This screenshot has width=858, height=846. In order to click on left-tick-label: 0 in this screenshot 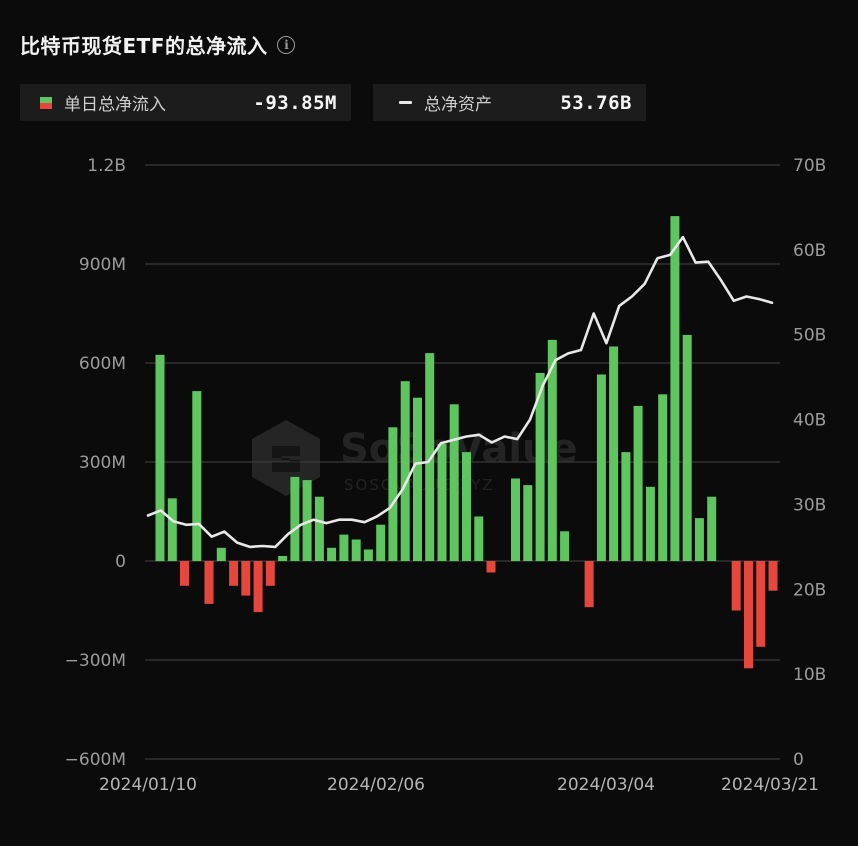, I will do `click(120, 562)`.